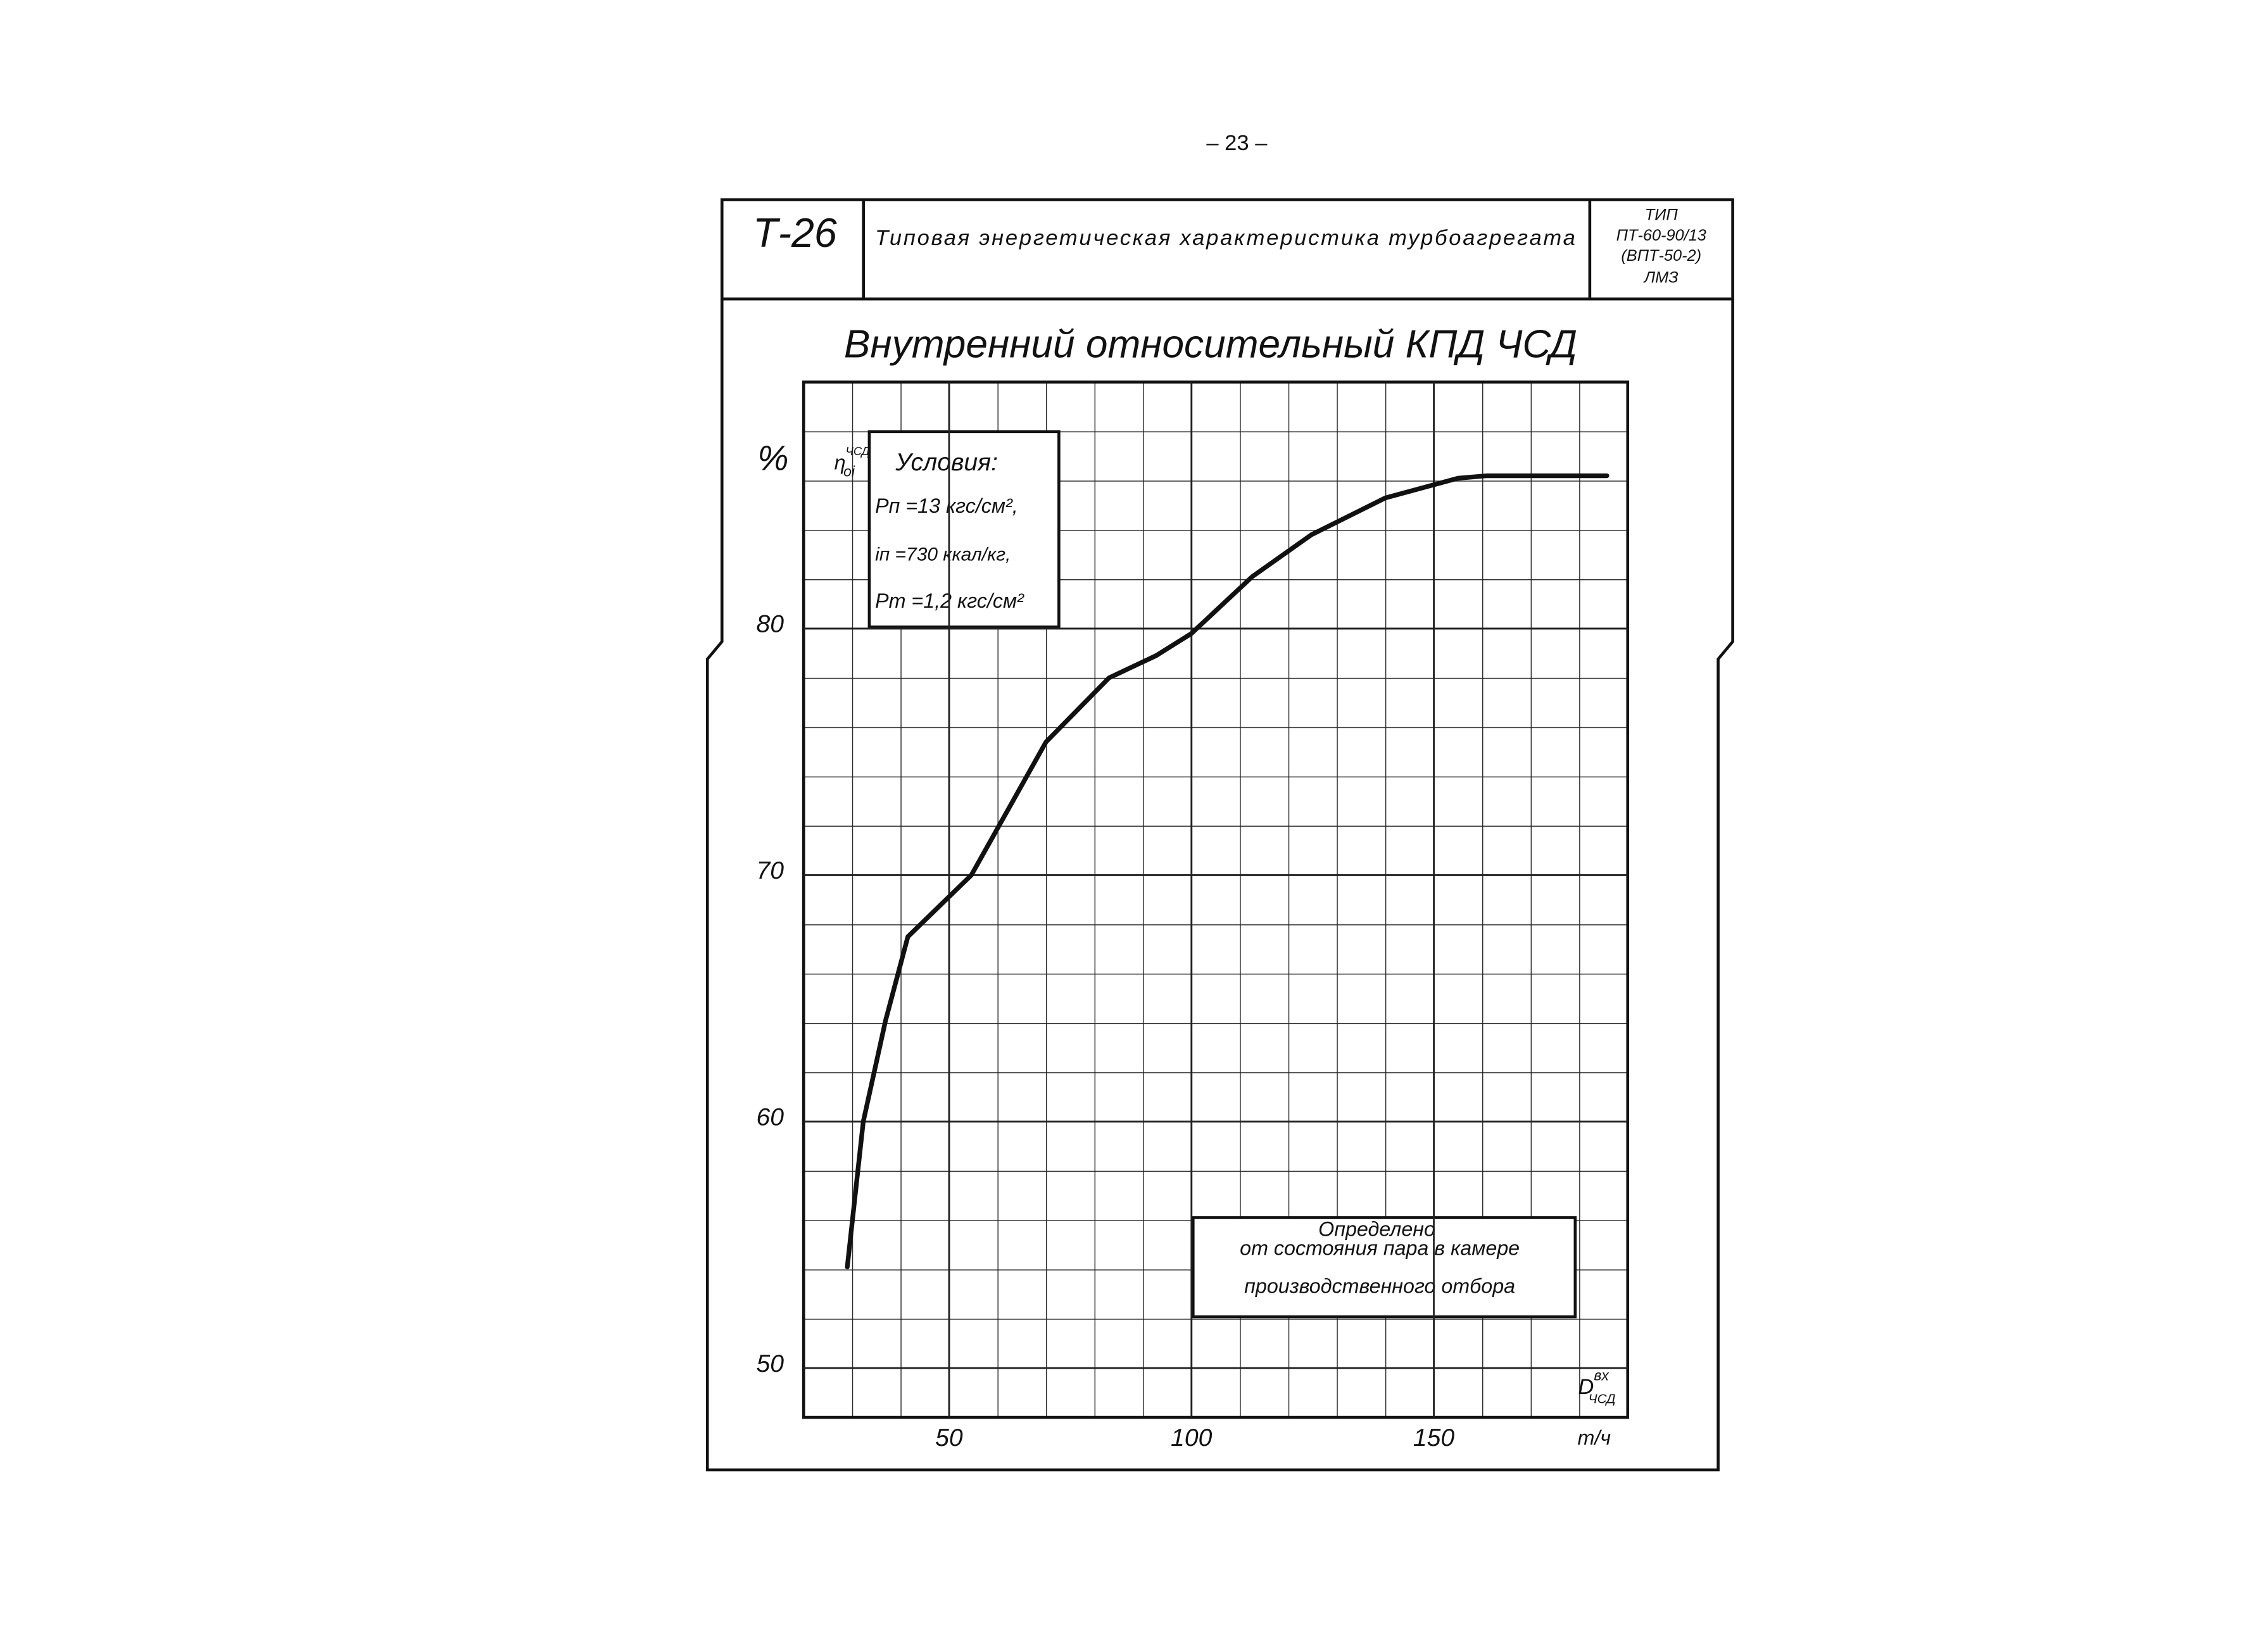  Describe the element at coordinates (943, 554) in the screenshot. I see `condition: iп =730 ккал/кг,` at that location.